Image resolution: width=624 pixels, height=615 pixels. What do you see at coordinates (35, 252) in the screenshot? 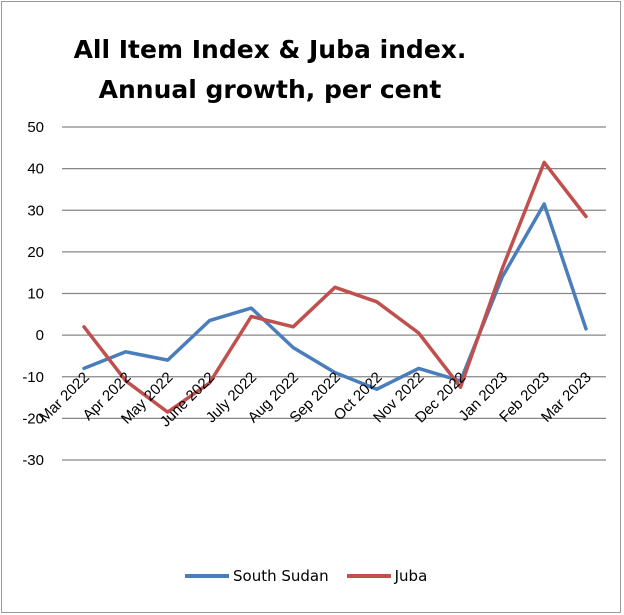
I see `y-tick-label: 20` at bounding box center [35, 252].